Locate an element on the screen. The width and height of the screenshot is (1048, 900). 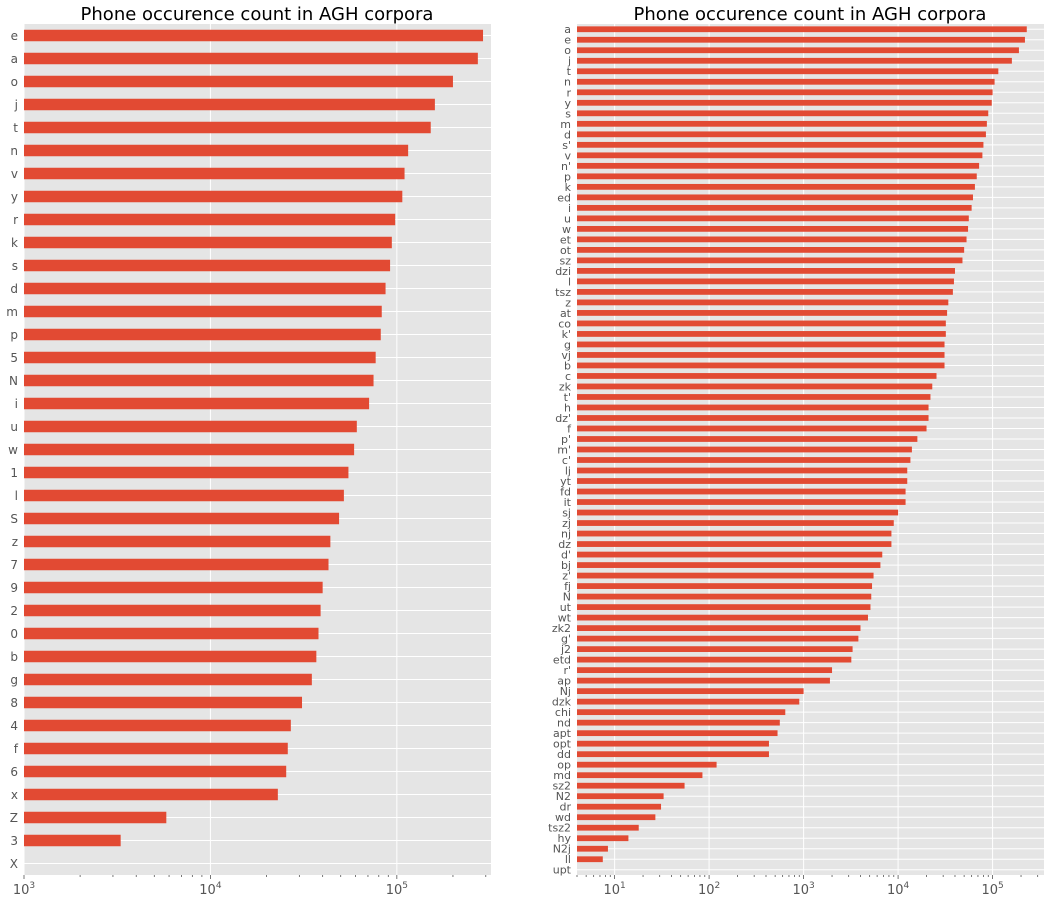
bar-dzi is located at coordinates (766, 271).